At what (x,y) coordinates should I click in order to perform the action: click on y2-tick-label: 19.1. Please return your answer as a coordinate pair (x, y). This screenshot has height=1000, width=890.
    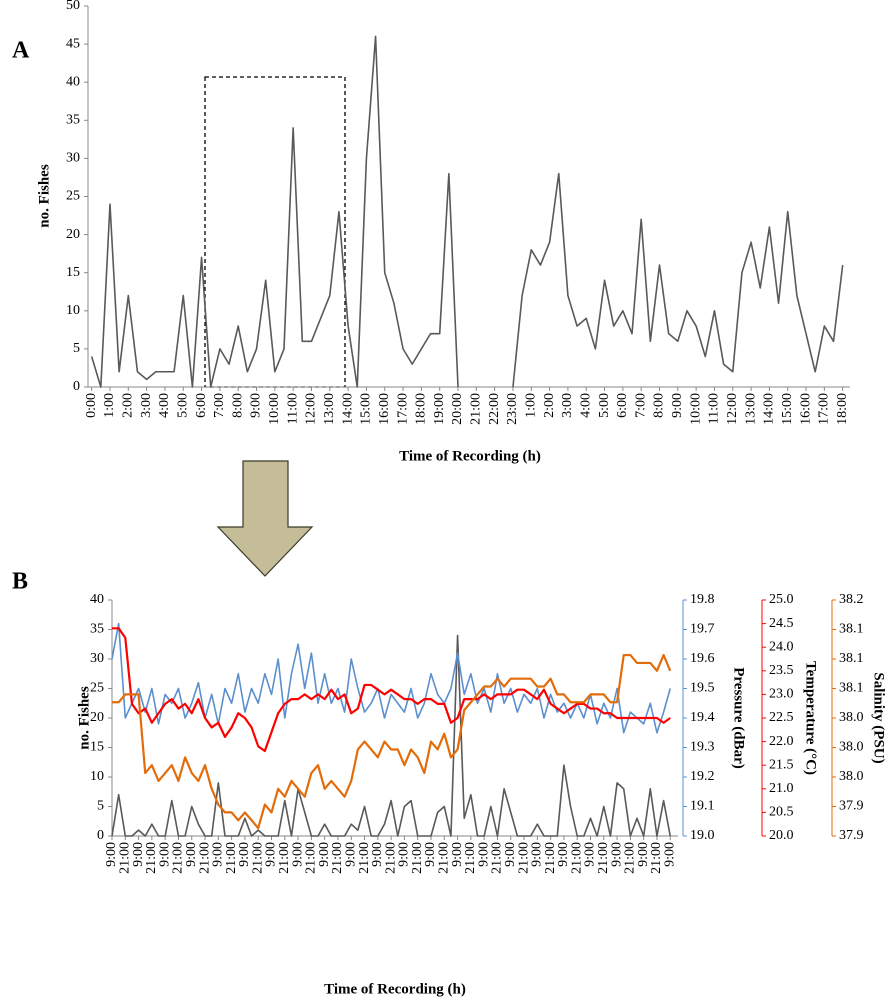
    Looking at the image, I should click on (702, 806).